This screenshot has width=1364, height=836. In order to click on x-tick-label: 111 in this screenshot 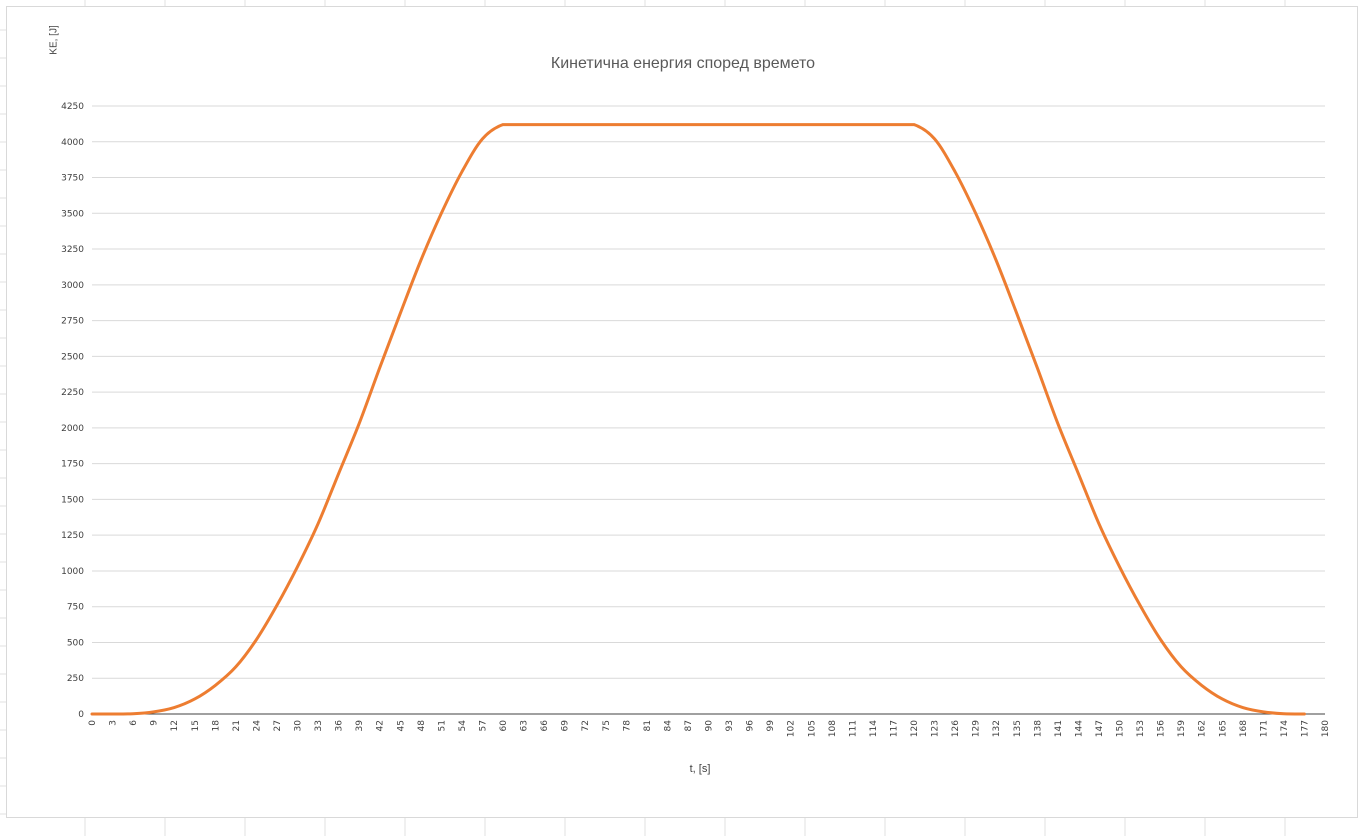, I will do `click(853, 728)`.